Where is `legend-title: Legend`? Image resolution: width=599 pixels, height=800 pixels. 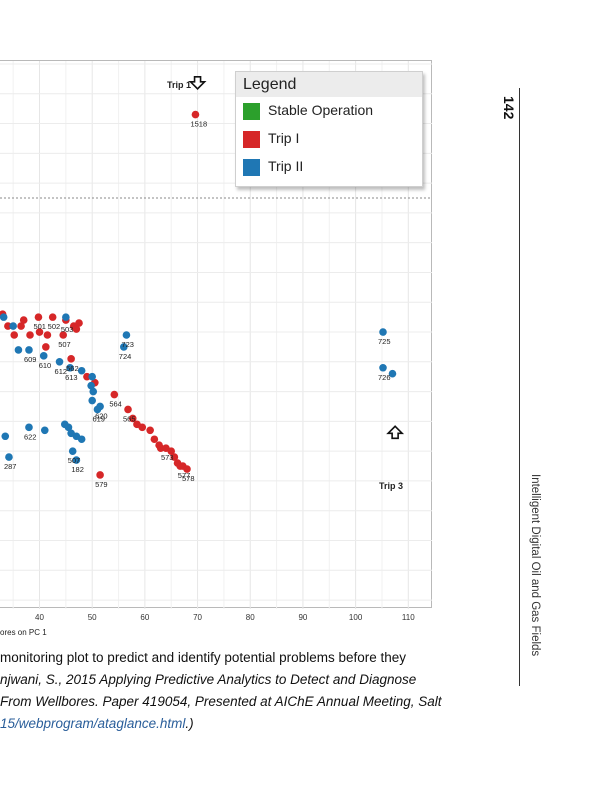
legend-title: Legend is located at coordinates (329, 84).